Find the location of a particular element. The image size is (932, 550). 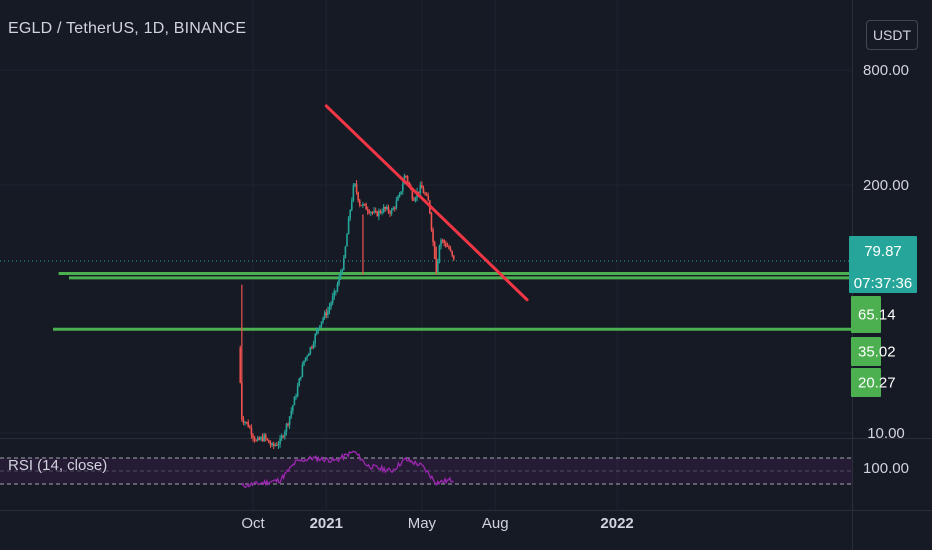

time-axis-label: Oct is located at coordinates (253, 523).